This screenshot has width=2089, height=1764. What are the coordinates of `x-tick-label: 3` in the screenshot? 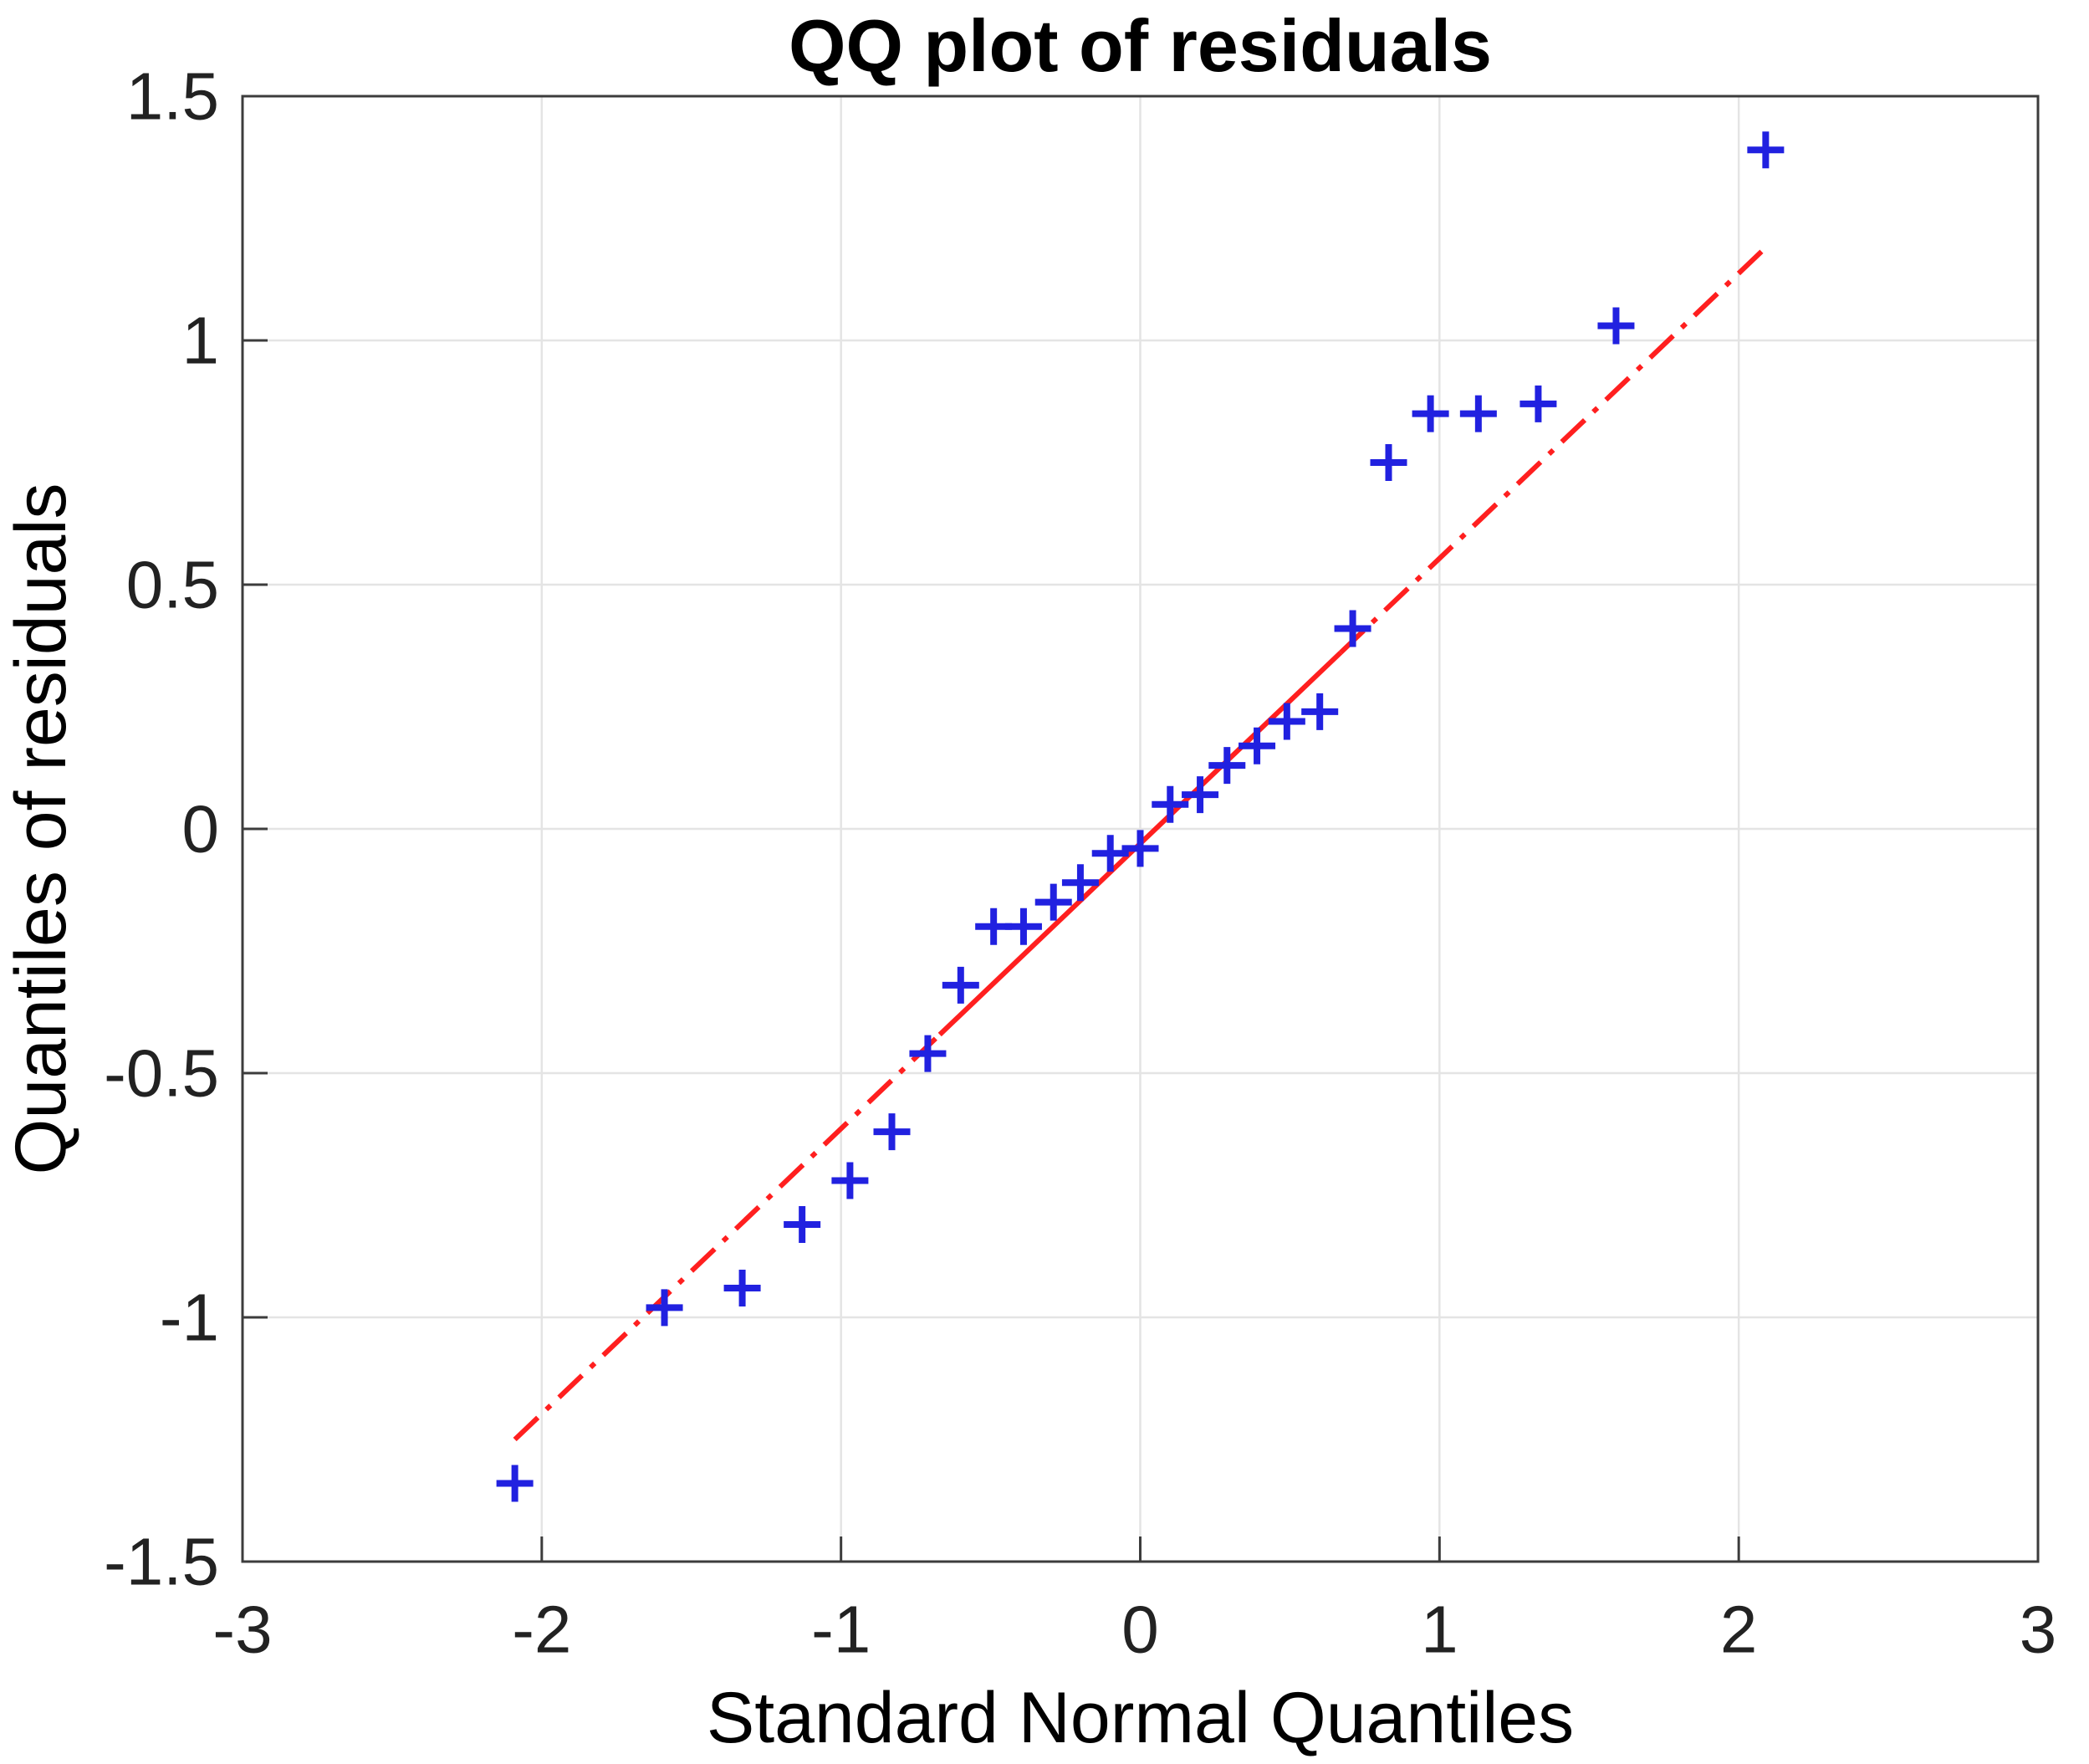 It's located at (2039, 1630).